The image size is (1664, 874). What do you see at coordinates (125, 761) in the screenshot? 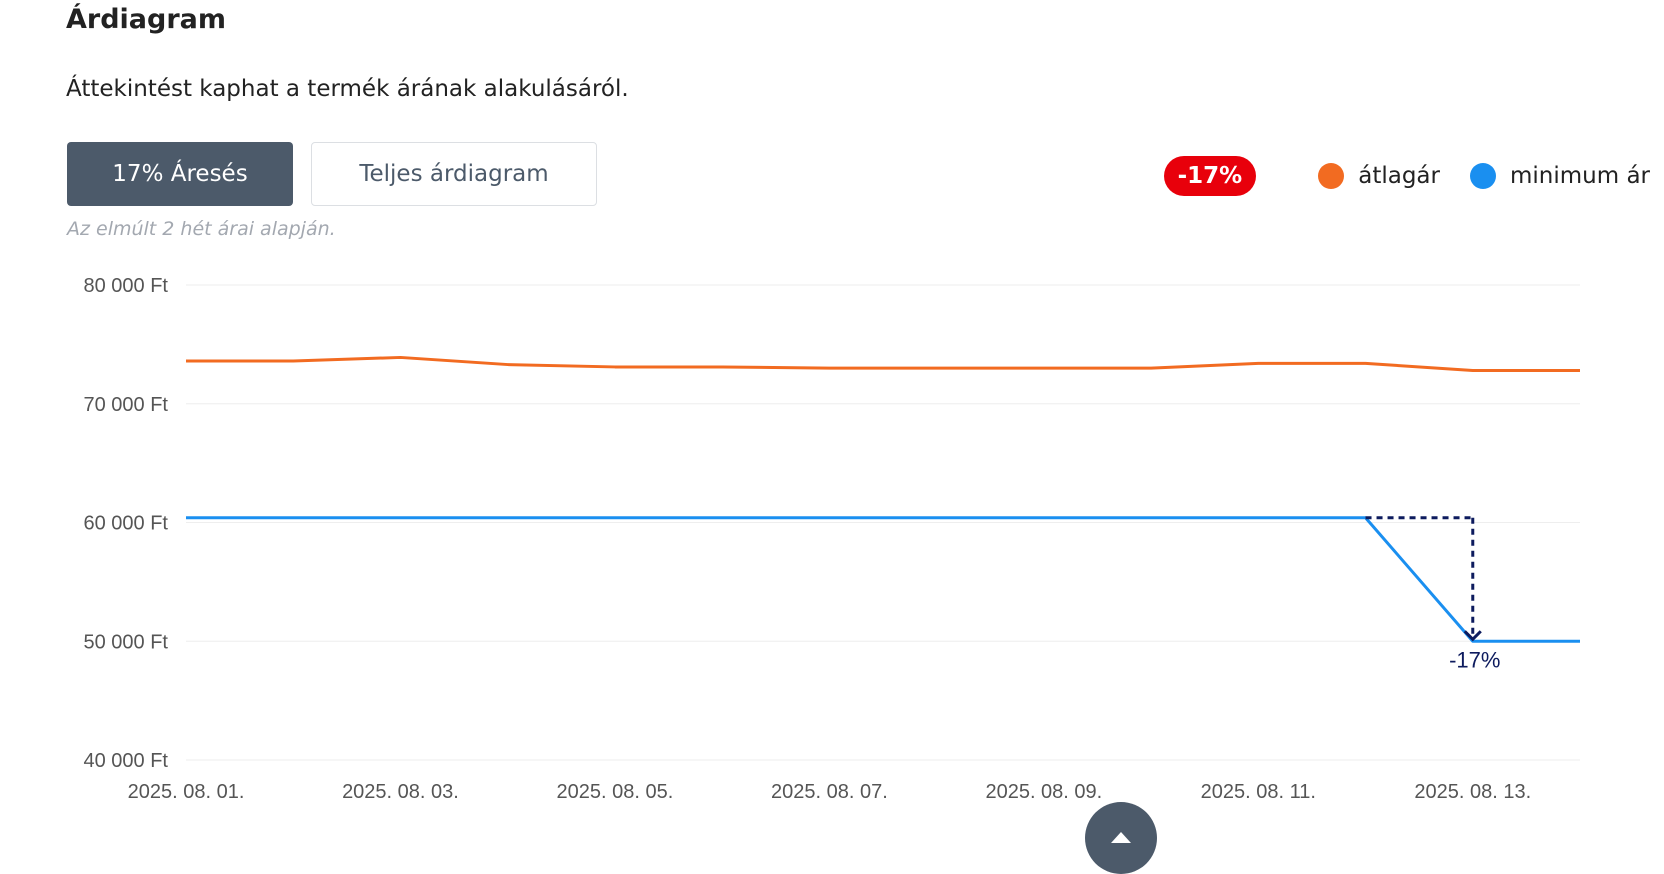
I see `y-tick-label: 40 000 Ft` at bounding box center [125, 761].